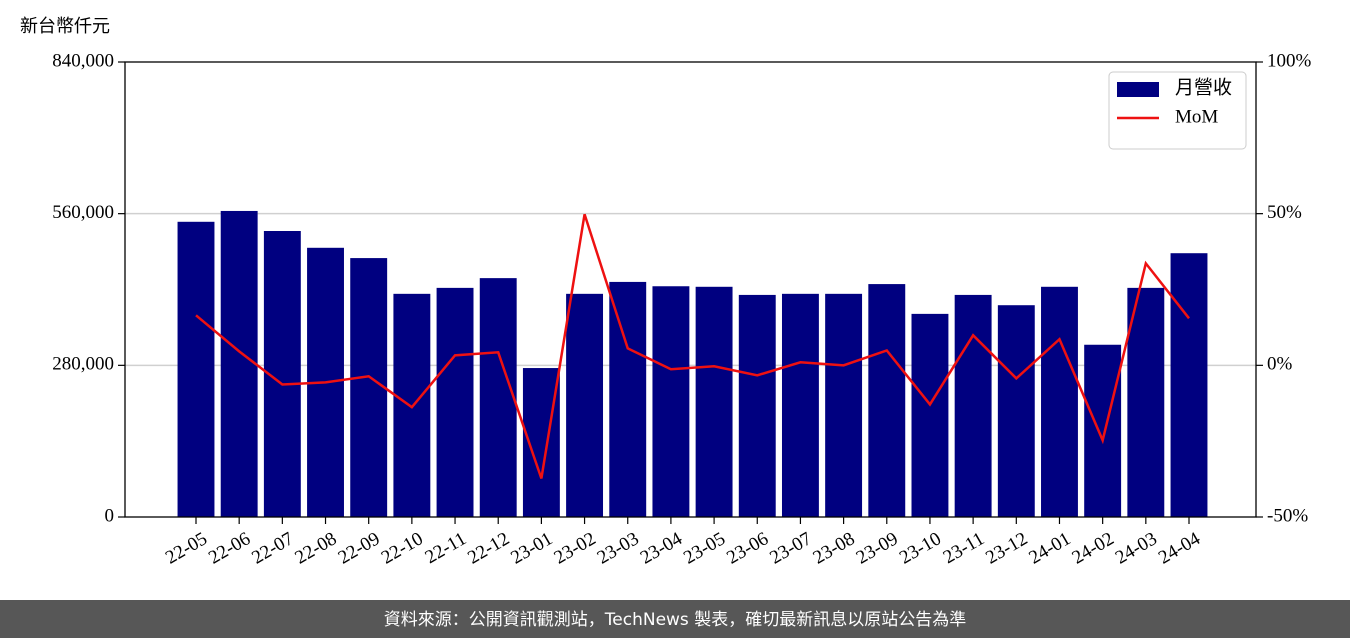  What do you see at coordinates (1093, 548) in the screenshot?
I see `x-tick-label: 24-02` at bounding box center [1093, 548].